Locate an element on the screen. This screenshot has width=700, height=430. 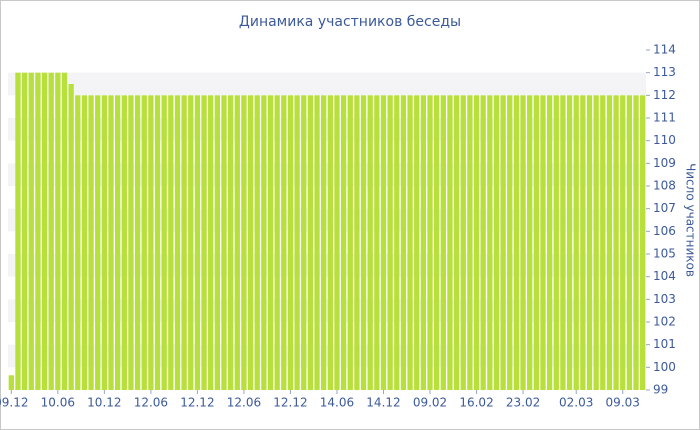
x-tick-label: 02.03 is located at coordinates (576, 403).